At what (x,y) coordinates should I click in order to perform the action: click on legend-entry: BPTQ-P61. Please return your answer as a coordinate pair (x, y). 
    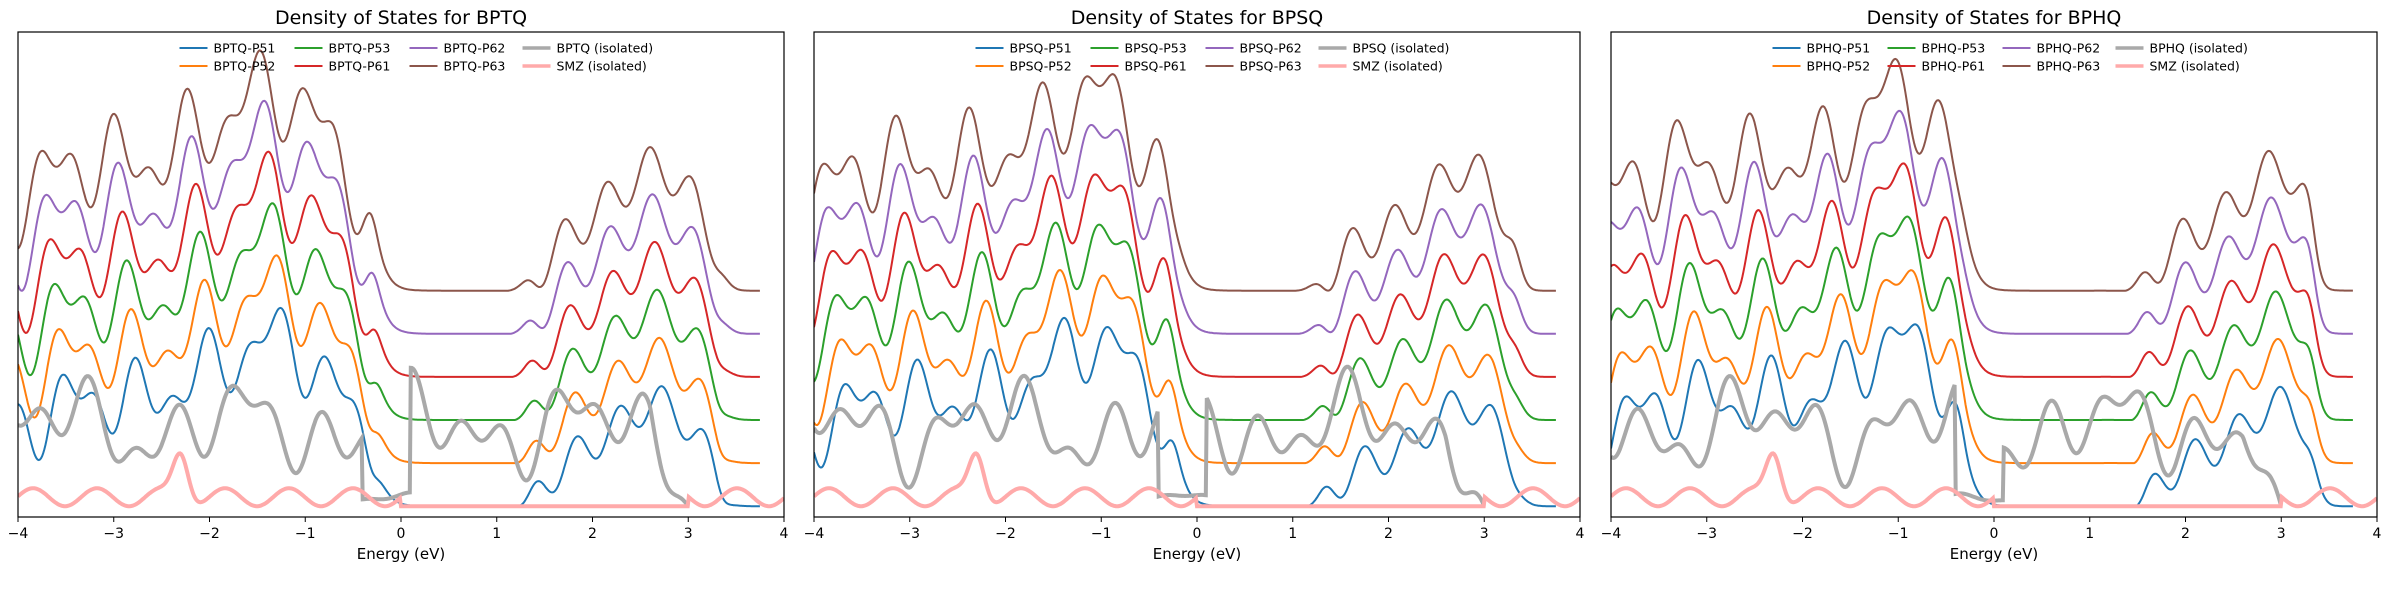
    Looking at the image, I should click on (360, 66).